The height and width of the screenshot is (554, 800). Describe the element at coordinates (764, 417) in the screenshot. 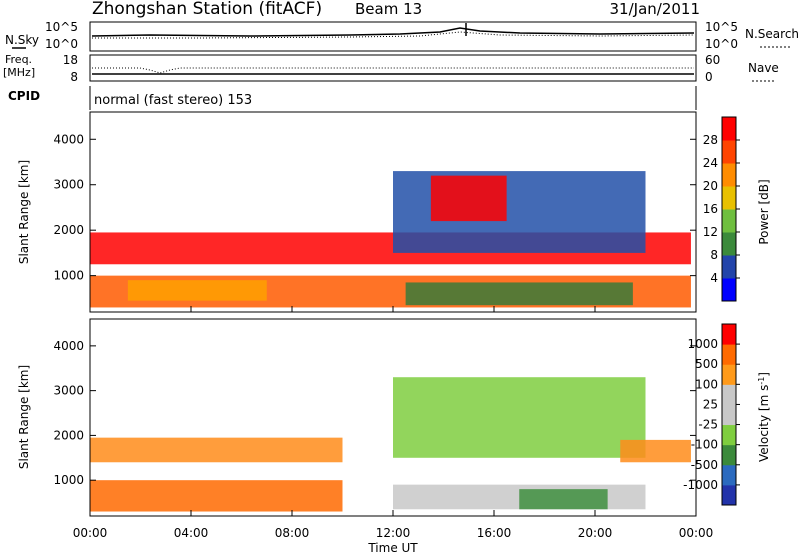

I see `velocity-colorbar-label: Velocity [m s-1]` at that location.